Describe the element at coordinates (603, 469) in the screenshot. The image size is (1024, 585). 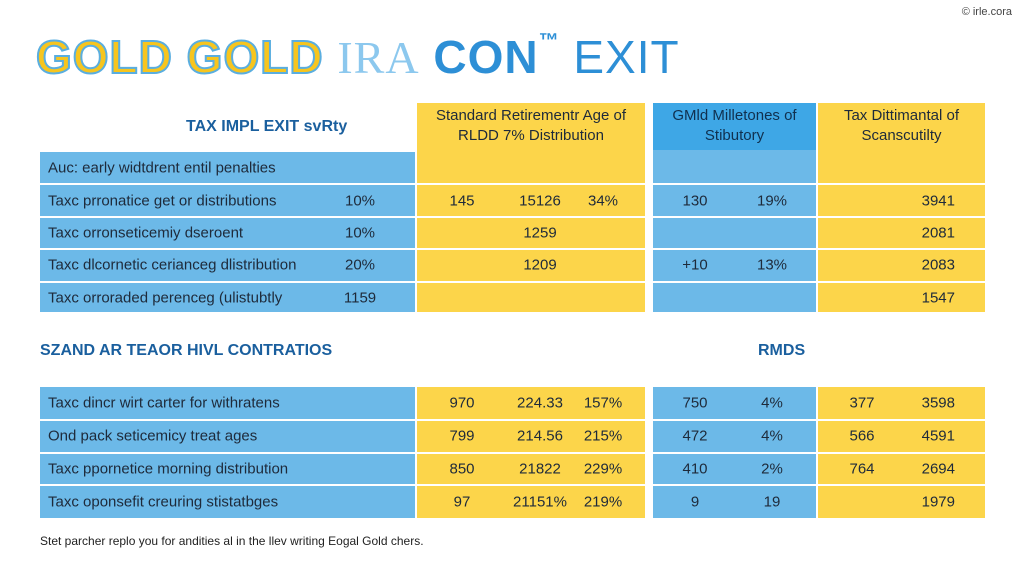
I see `cell: 229%` at that location.